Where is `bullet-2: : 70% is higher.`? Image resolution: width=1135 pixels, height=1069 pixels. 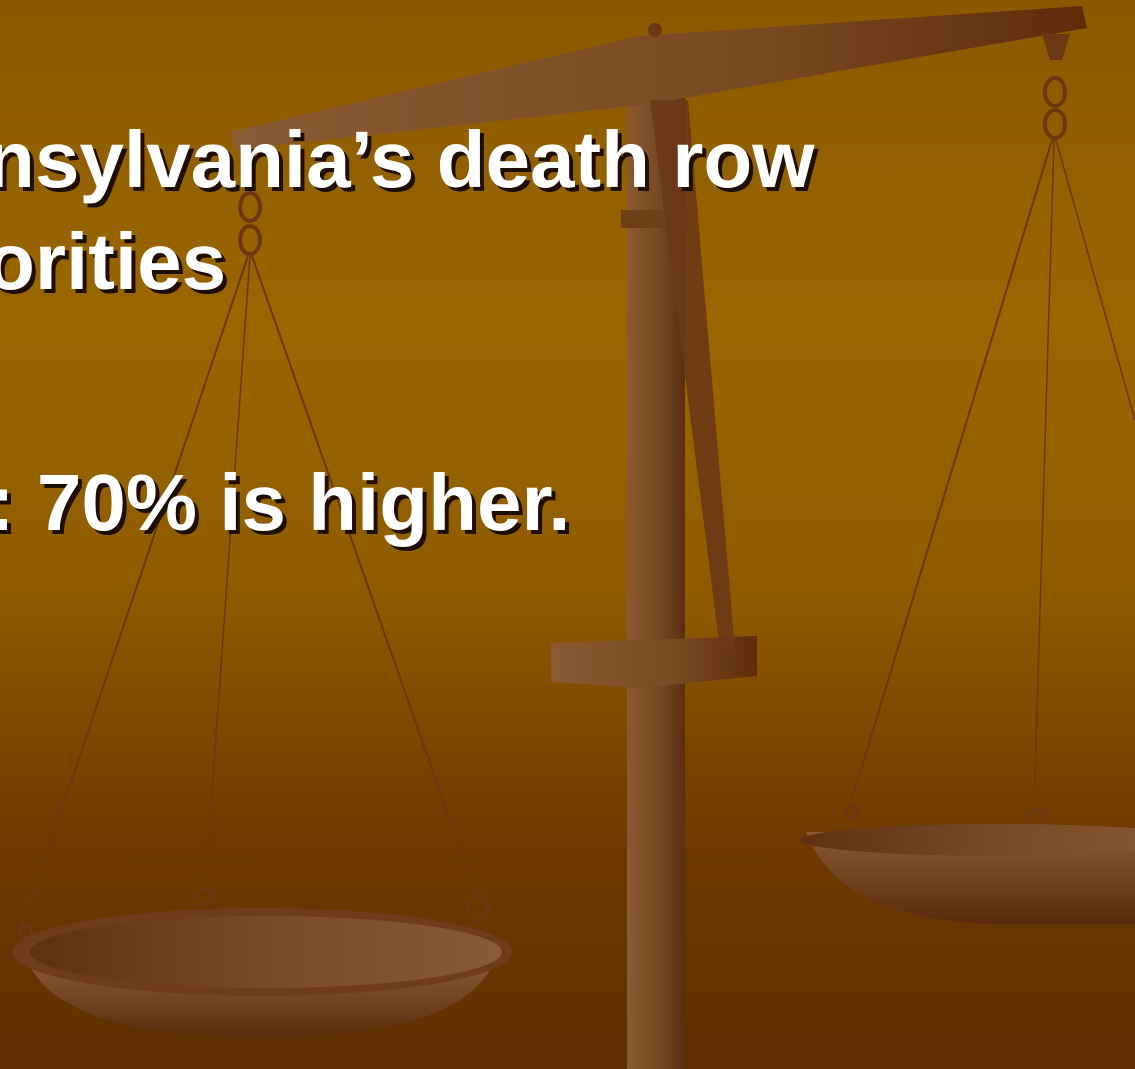 bullet-2: : 70% is higher. is located at coordinates (285, 502).